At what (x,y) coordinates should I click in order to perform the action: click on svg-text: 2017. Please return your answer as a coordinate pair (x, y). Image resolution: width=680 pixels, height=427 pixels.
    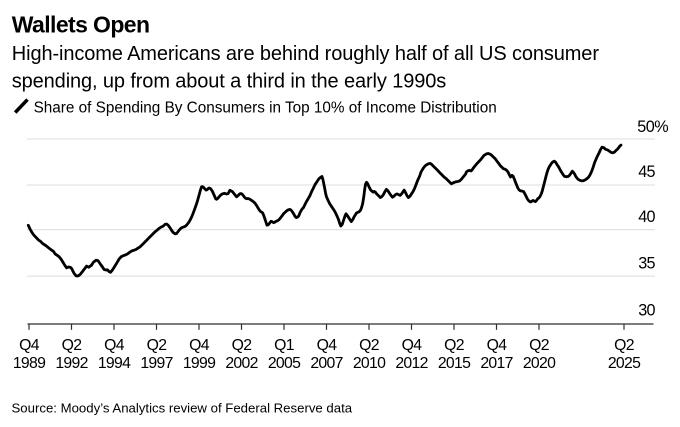
    Looking at the image, I should click on (496, 363).